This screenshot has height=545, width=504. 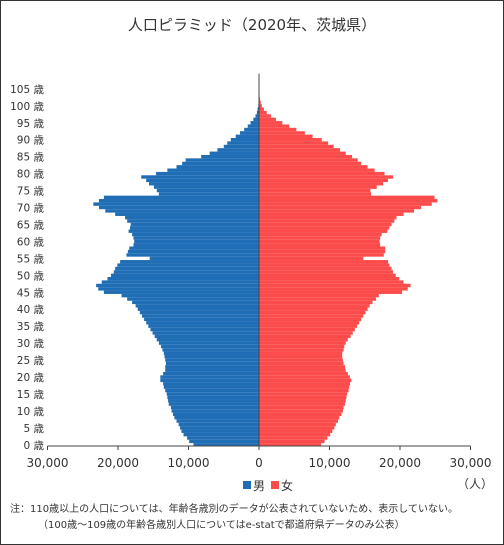 What do you see at coordinates (31, 276) in the screenshot?
I see `y-tick-label: 50 歳` at bounding box center [31, 276].